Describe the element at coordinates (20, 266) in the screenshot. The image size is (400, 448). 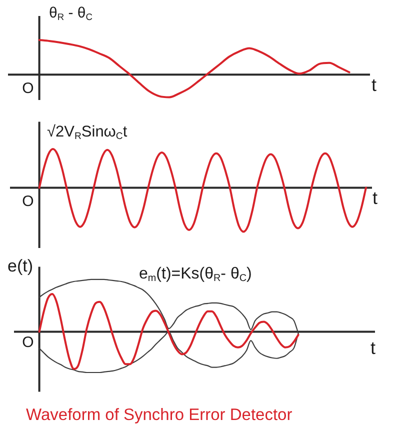
I see `y-axis-title: e(t)` at that location.